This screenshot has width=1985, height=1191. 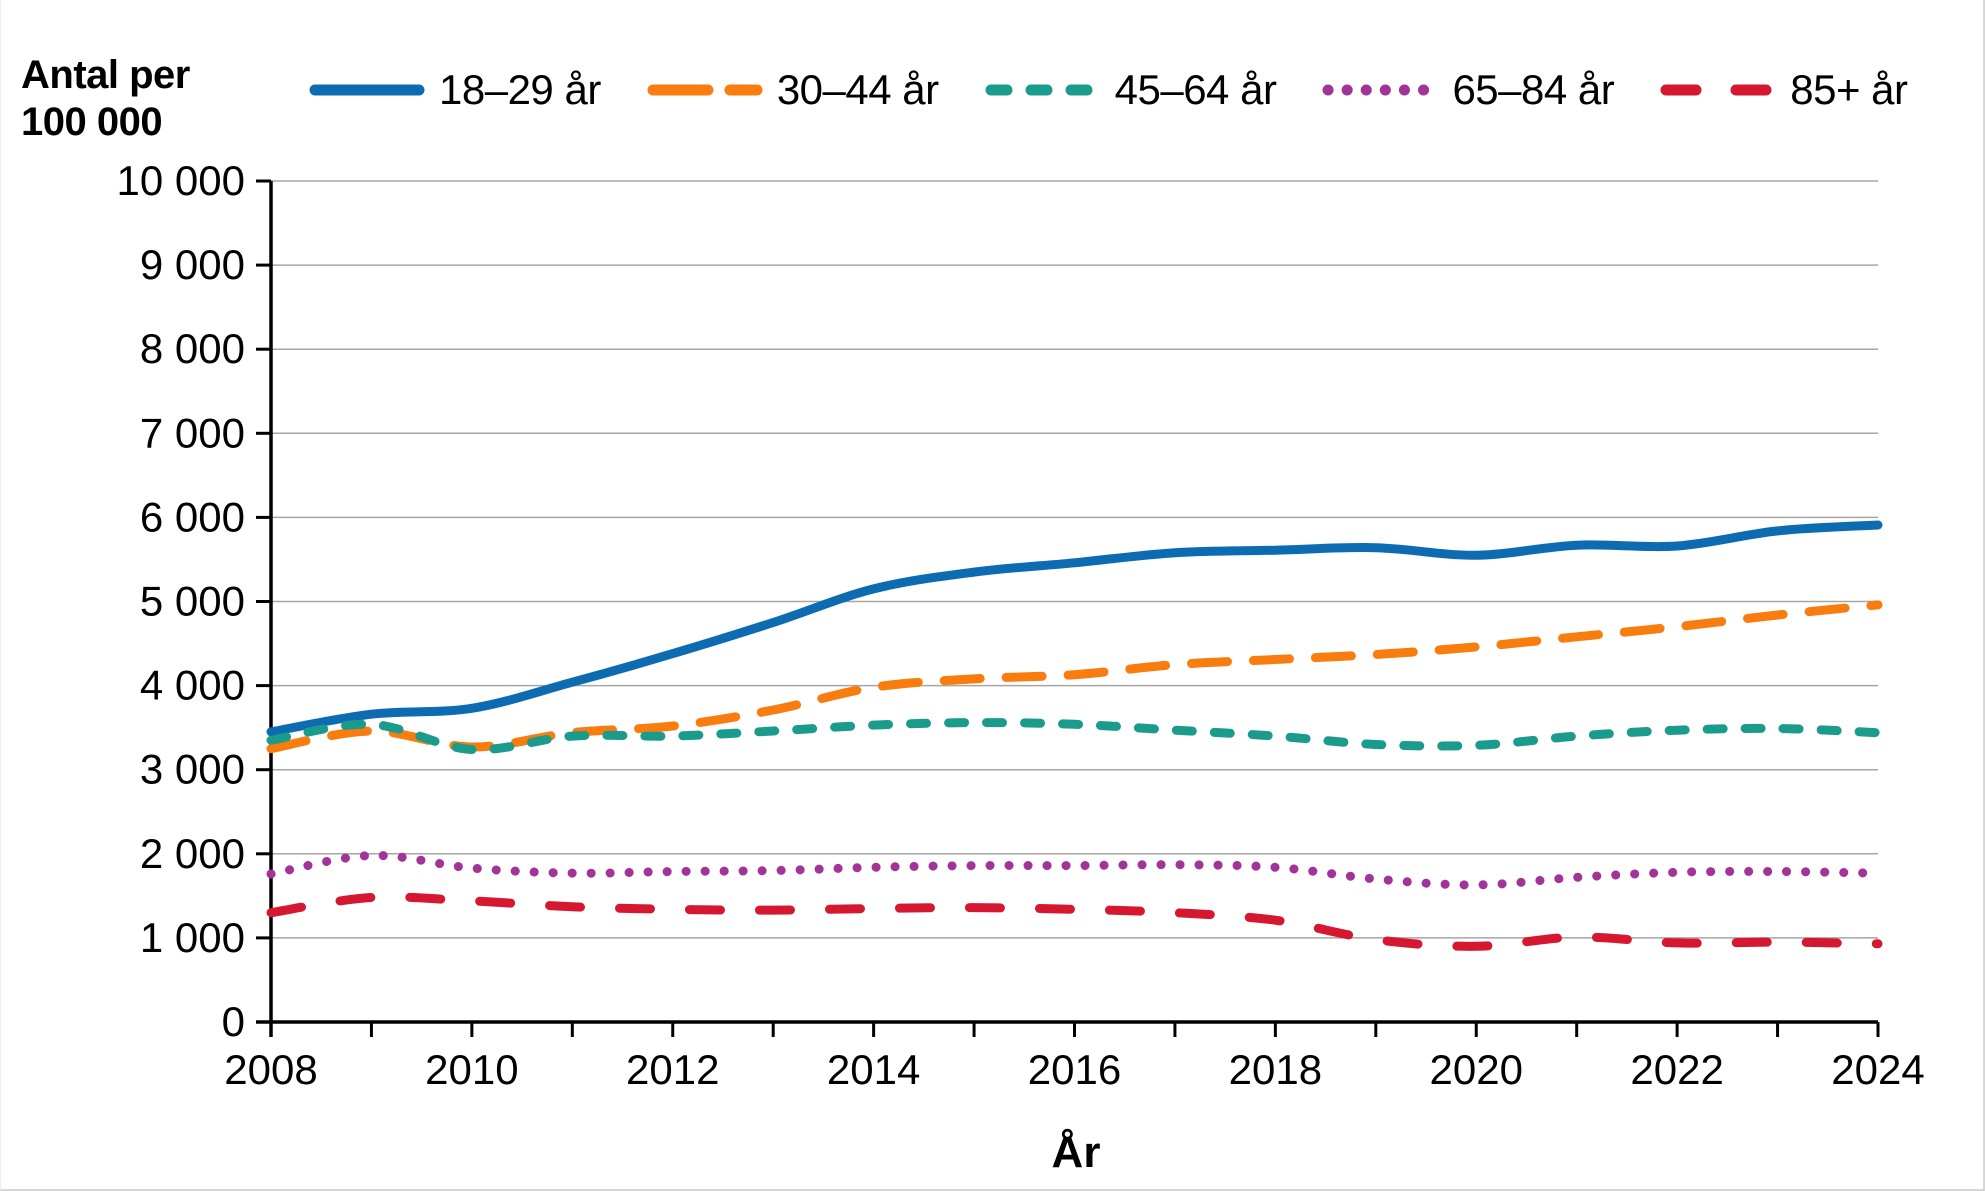 What do you see at coordinates (1784, 90) in the screenshot?
I see `legend-item: 85+ år` at bounding box center [1784, 90].